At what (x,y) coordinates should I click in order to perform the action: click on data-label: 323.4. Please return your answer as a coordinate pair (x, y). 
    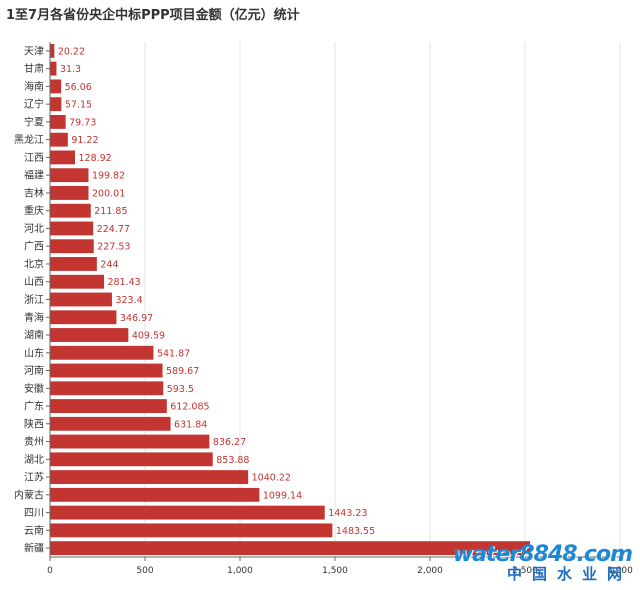
    Looking at the image, I should click on (128, 300).